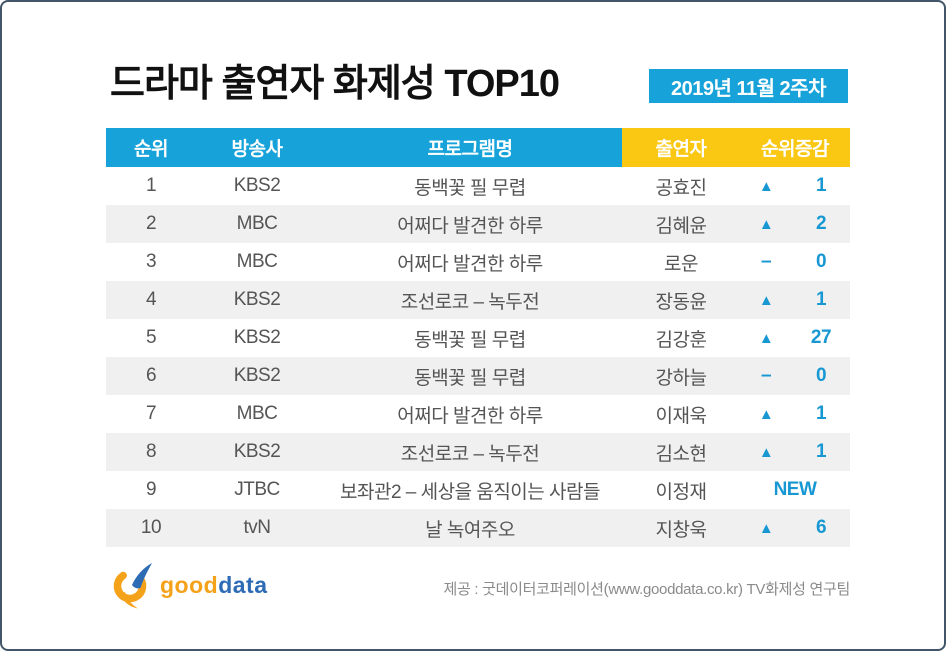 Image resolution: width=946 pixels, height=651 pixels. I want to click on gooddata-logo-text: gooddata, so click(214, 585).